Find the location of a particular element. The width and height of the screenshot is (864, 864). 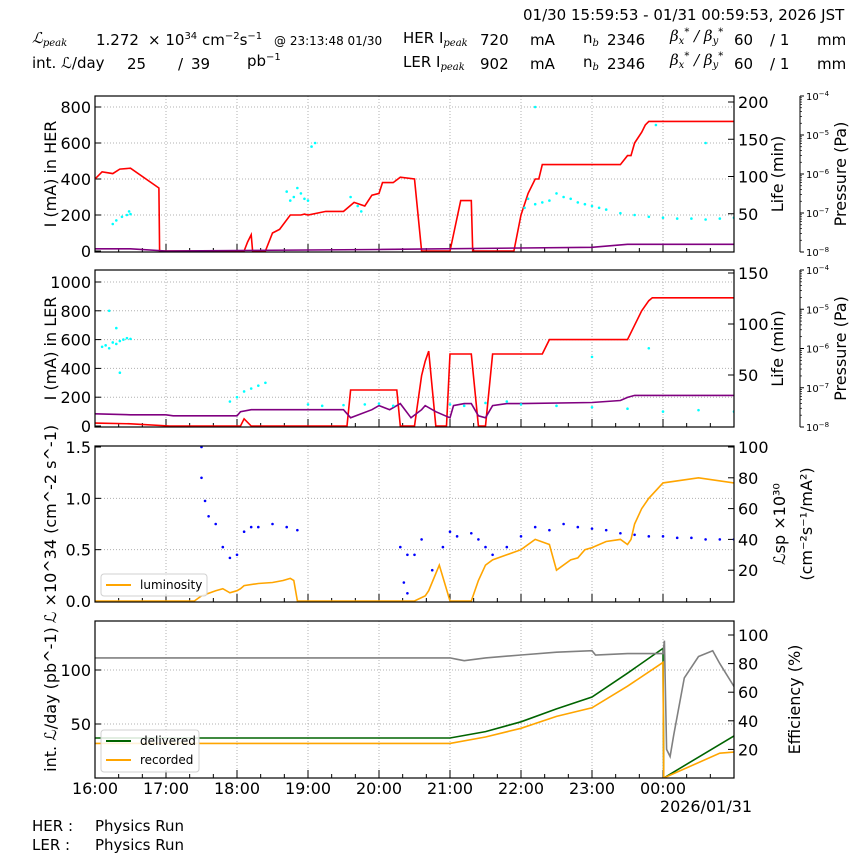

ler-beta-y: / 1 is located at coordinates (780, 64).